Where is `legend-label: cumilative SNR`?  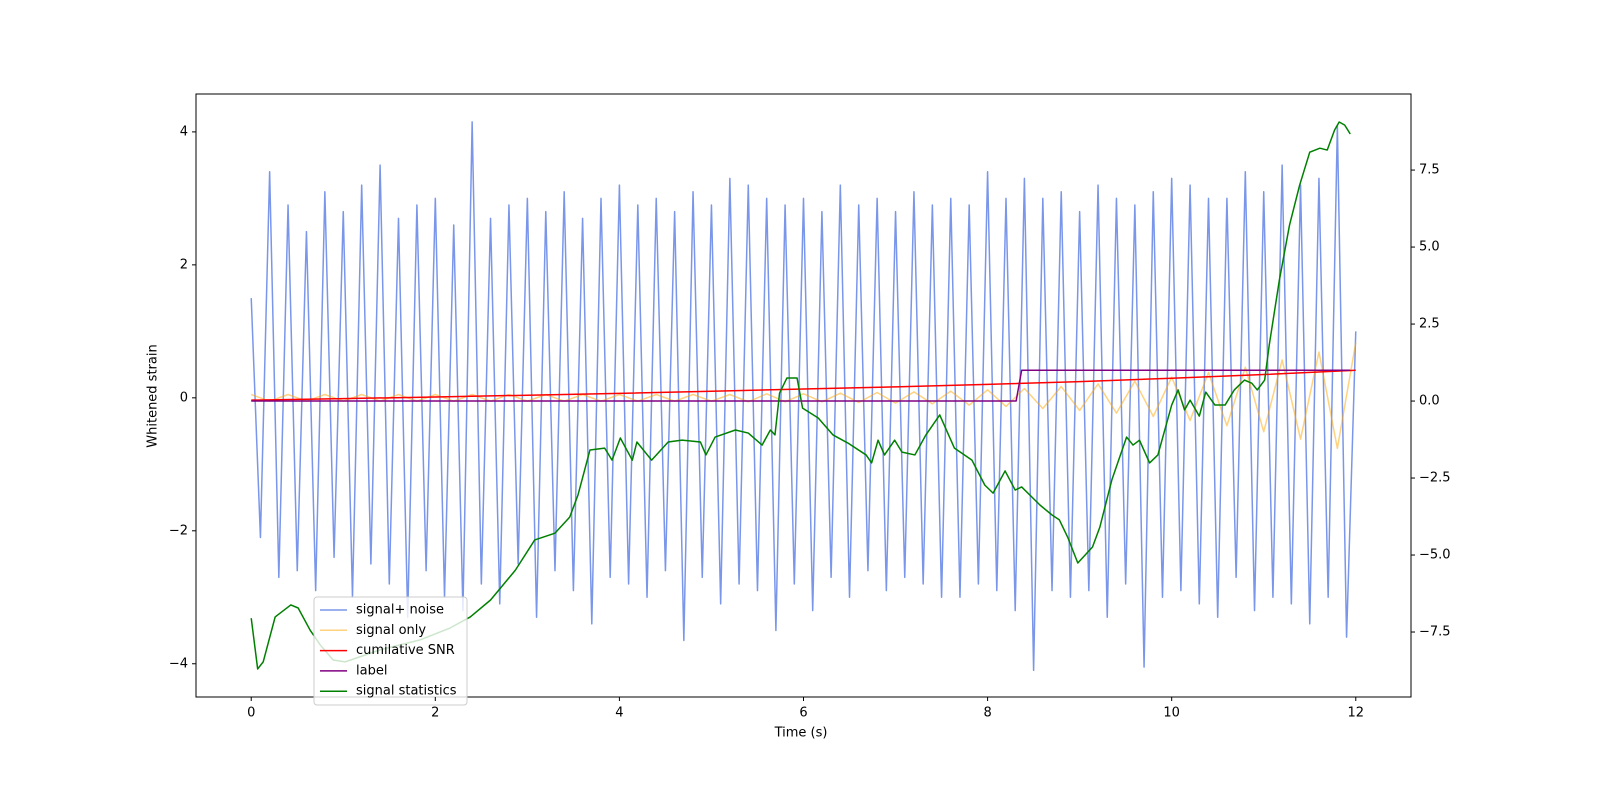 legend-label: cumilative SNR is located at coordinates (405, 650).